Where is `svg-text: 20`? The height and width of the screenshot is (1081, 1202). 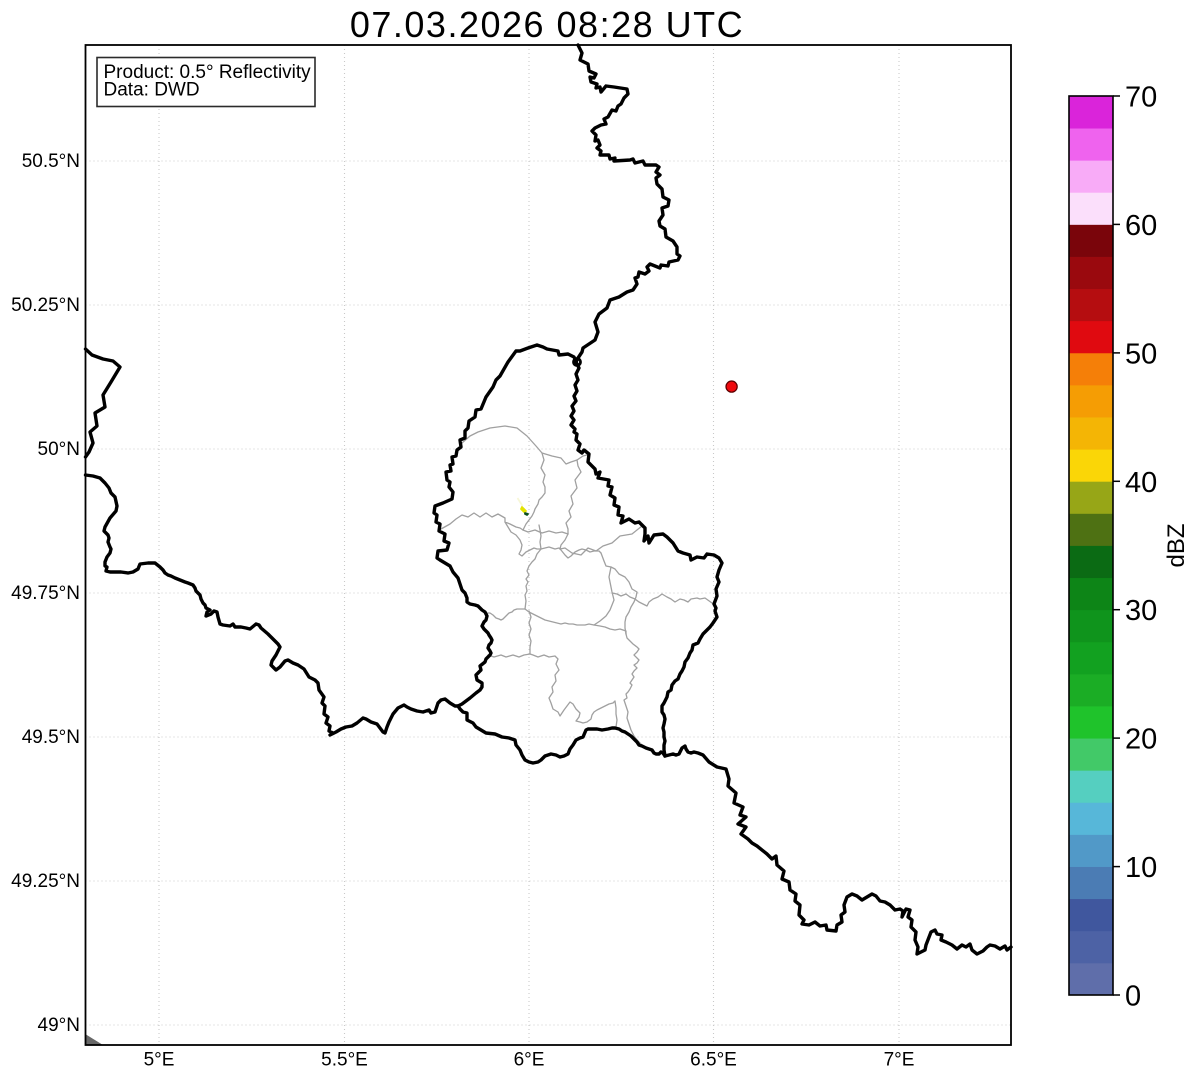
svg-text: 20 is located at coordinates (1141, 740).